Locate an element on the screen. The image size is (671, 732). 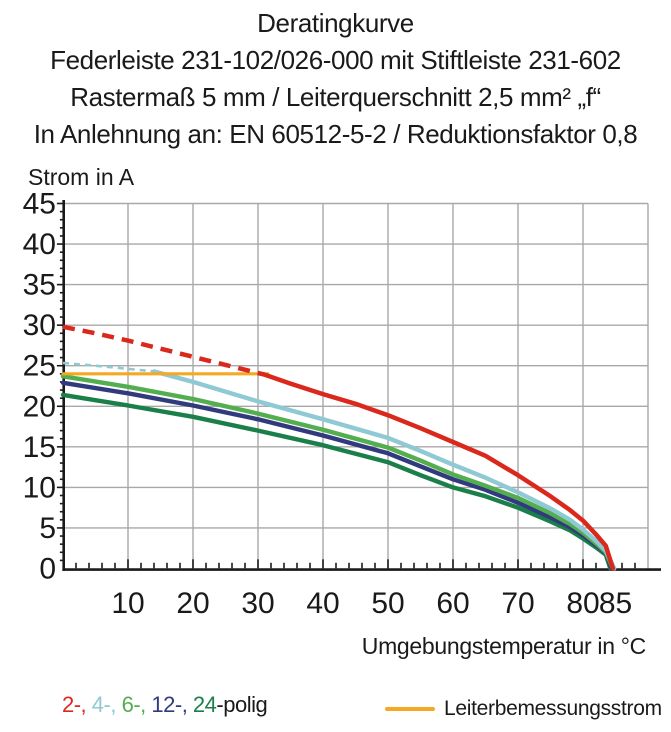
legend-part-0: 2-, is located at coordinates (77, 704).